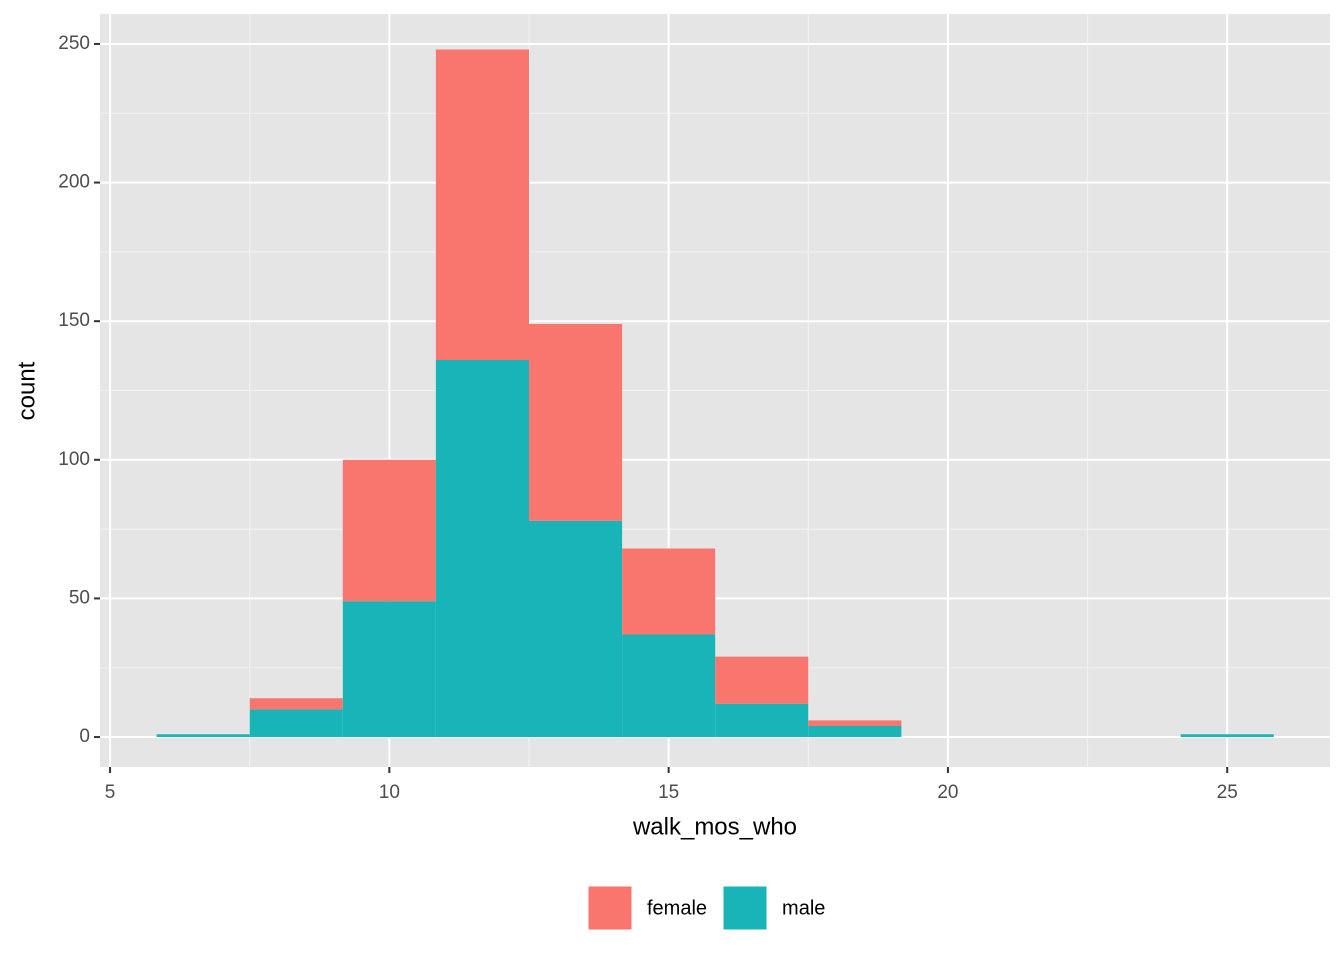 The image size is (1344, 960). What do you see at coordinates (803, 908) in the screenshot?
I see `legend-label: male` at bounding box center [803, 908].